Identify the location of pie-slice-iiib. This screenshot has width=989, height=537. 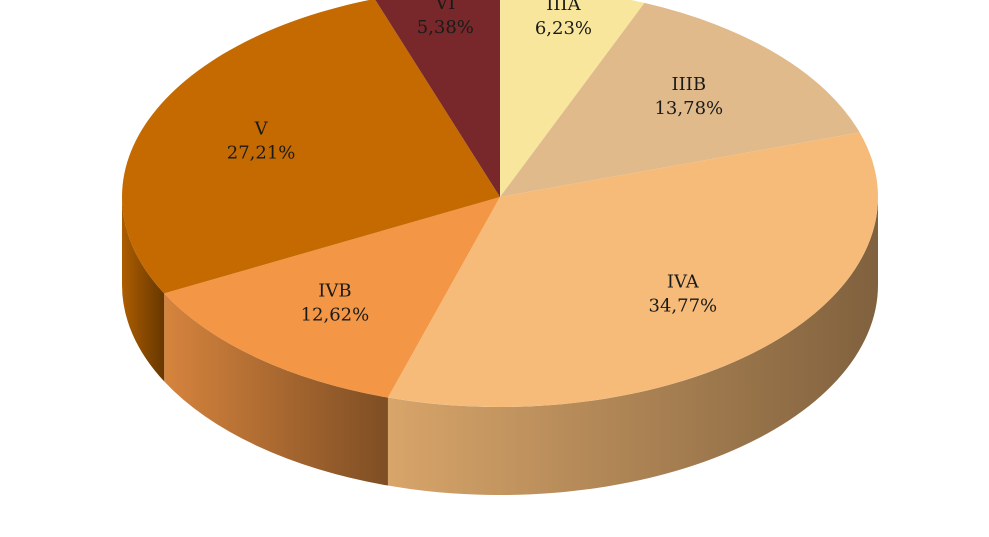
(680, 99).